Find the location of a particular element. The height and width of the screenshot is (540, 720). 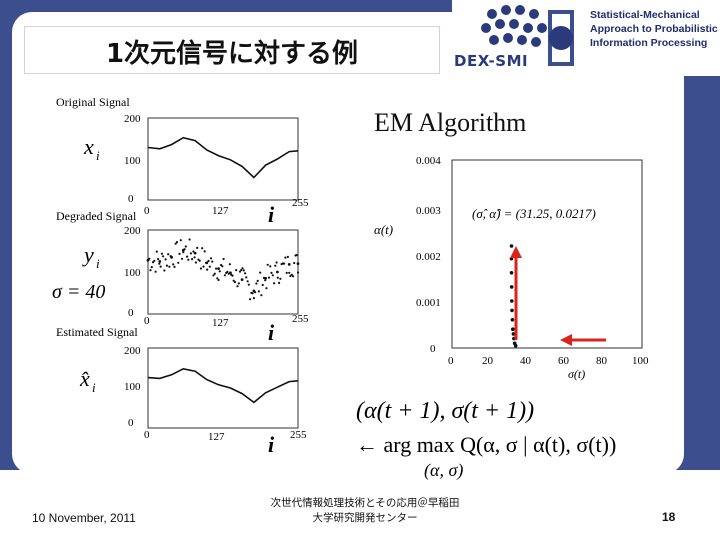

plot2-xvar: i is located at coordinates (271, 332).